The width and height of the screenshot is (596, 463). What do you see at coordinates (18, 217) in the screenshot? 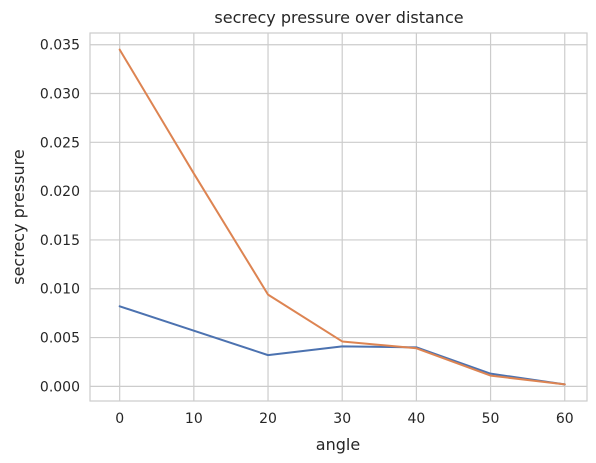
I see `y-axis-label: secrecy pressure` at bounding box center [18, 217].